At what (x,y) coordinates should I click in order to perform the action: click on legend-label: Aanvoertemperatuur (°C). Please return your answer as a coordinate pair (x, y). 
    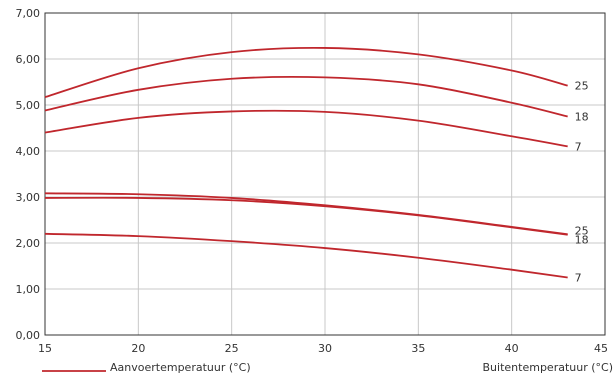
    Looking at the image, I should click on (180, 367).